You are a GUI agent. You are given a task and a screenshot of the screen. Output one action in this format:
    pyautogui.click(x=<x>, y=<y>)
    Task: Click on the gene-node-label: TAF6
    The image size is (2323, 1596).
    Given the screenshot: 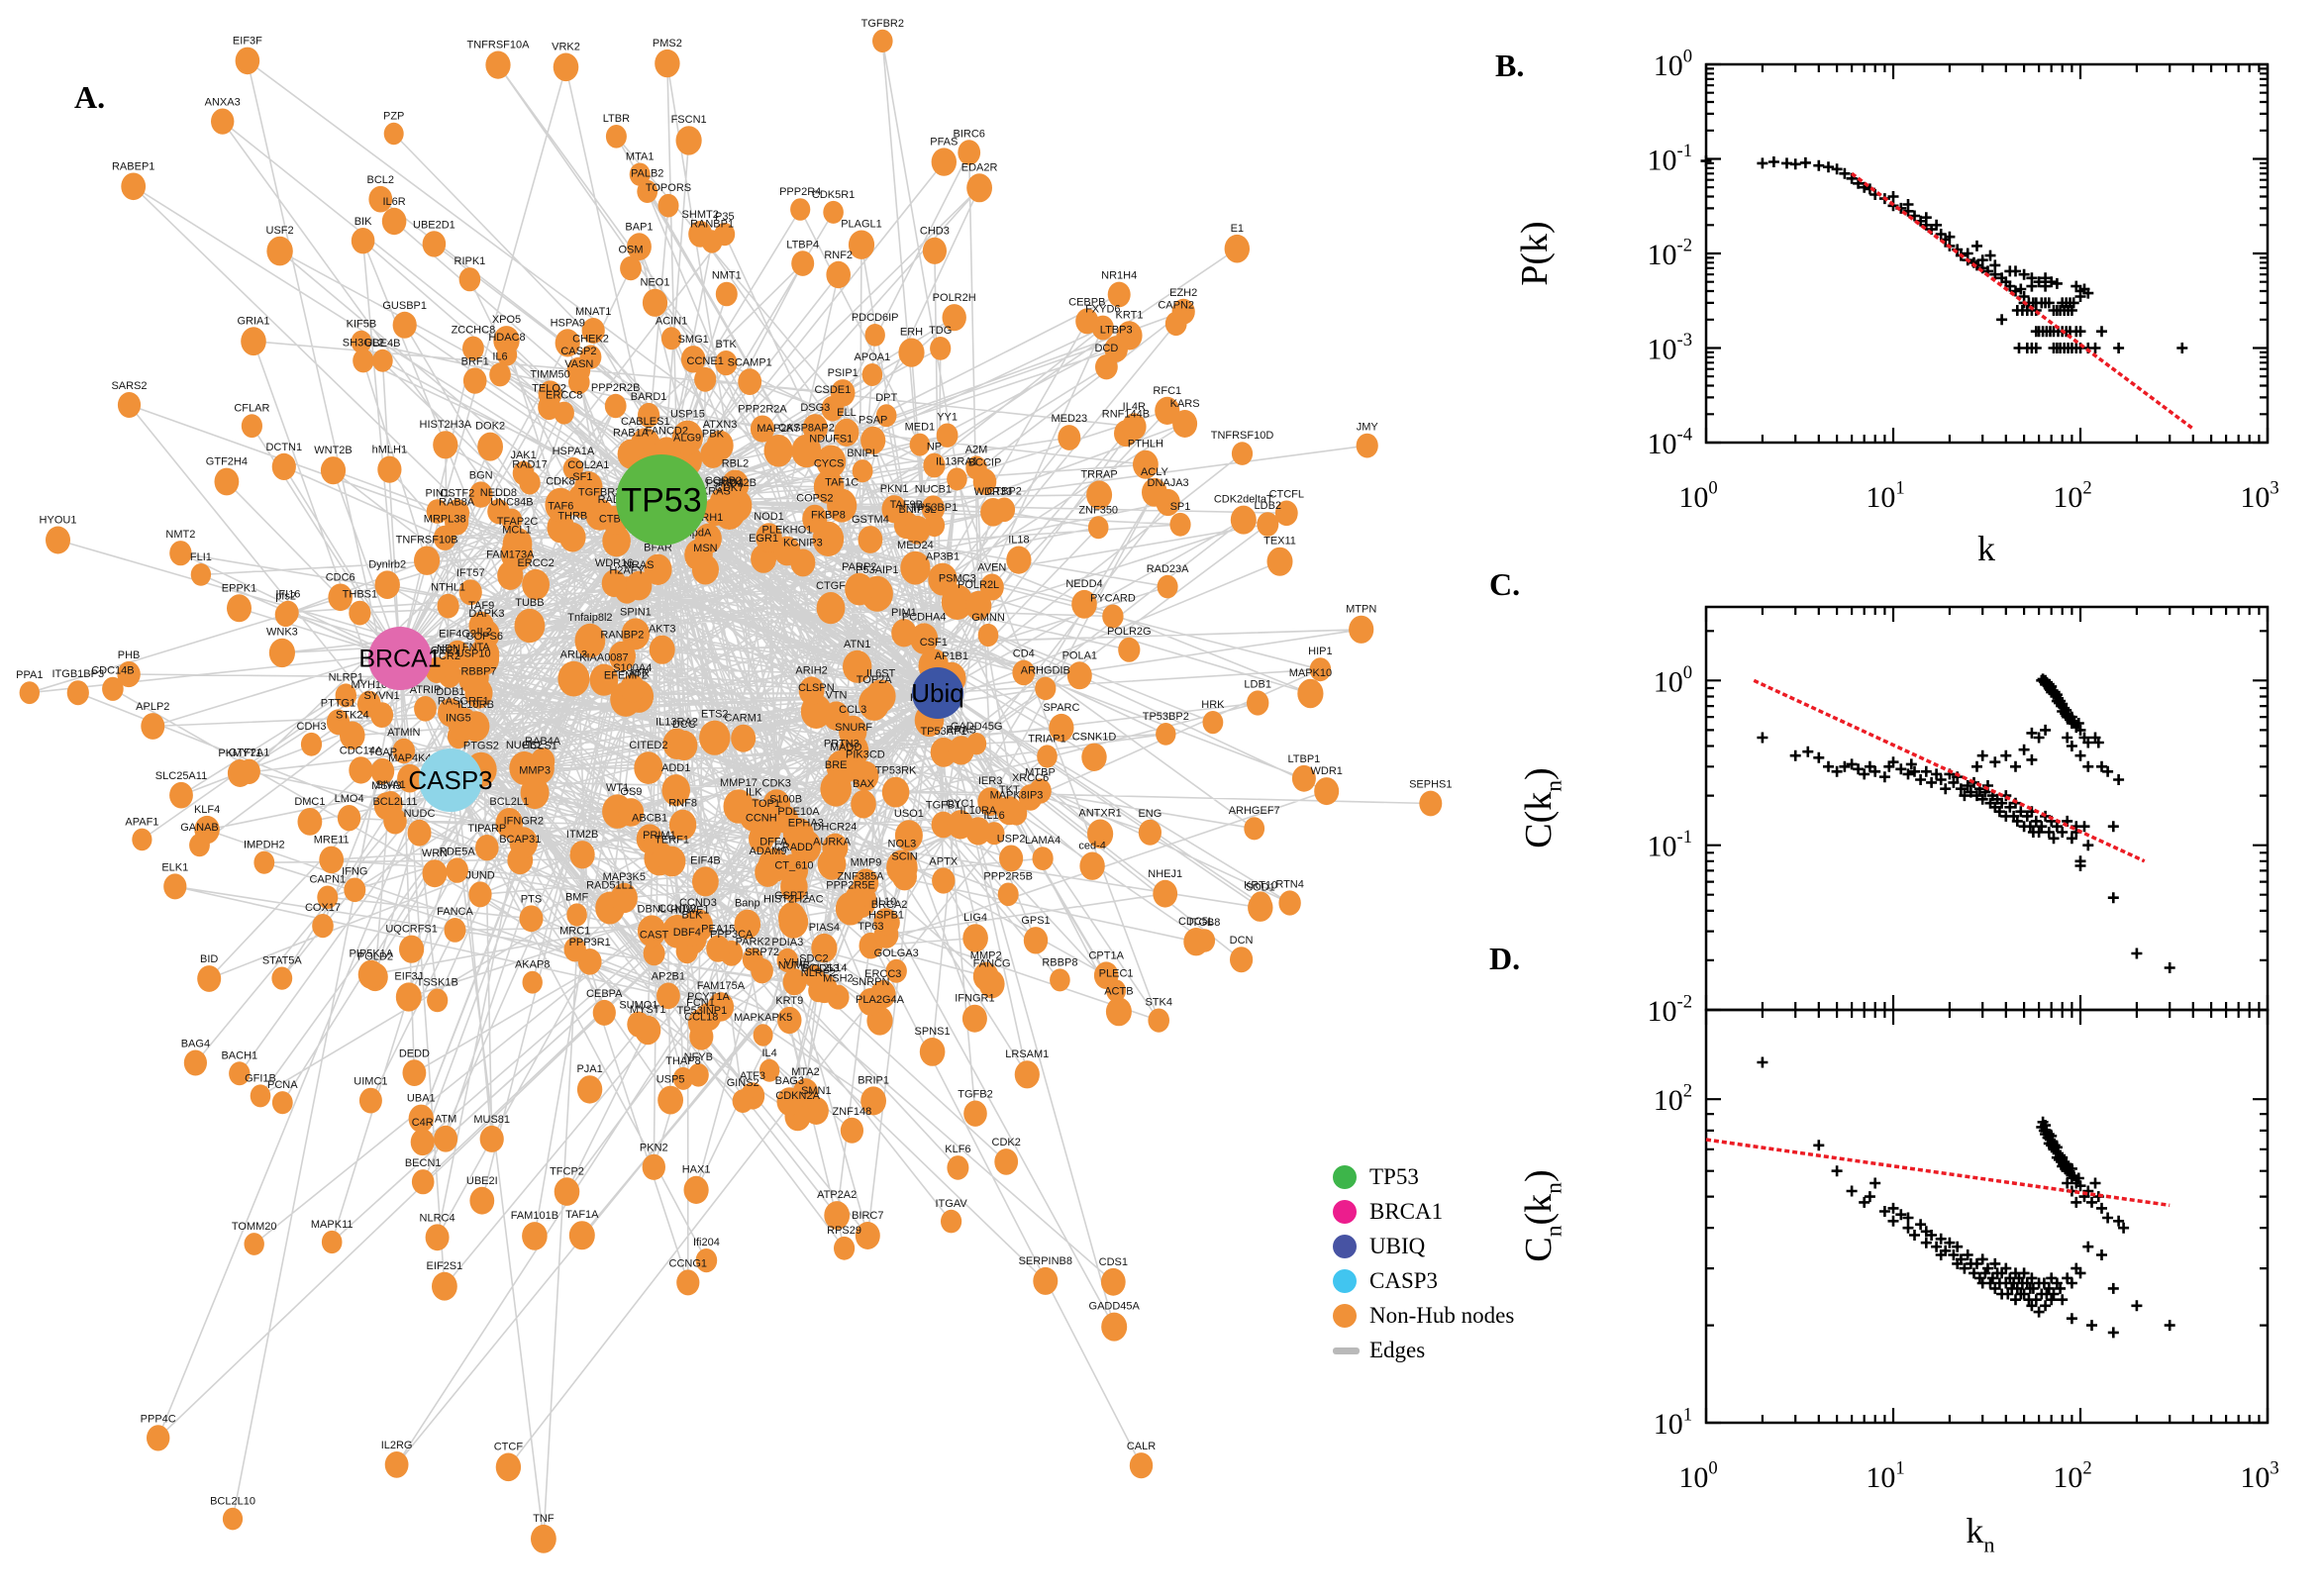 What is the action you would take?
    pyautogui.click(x=560, y=506)
    